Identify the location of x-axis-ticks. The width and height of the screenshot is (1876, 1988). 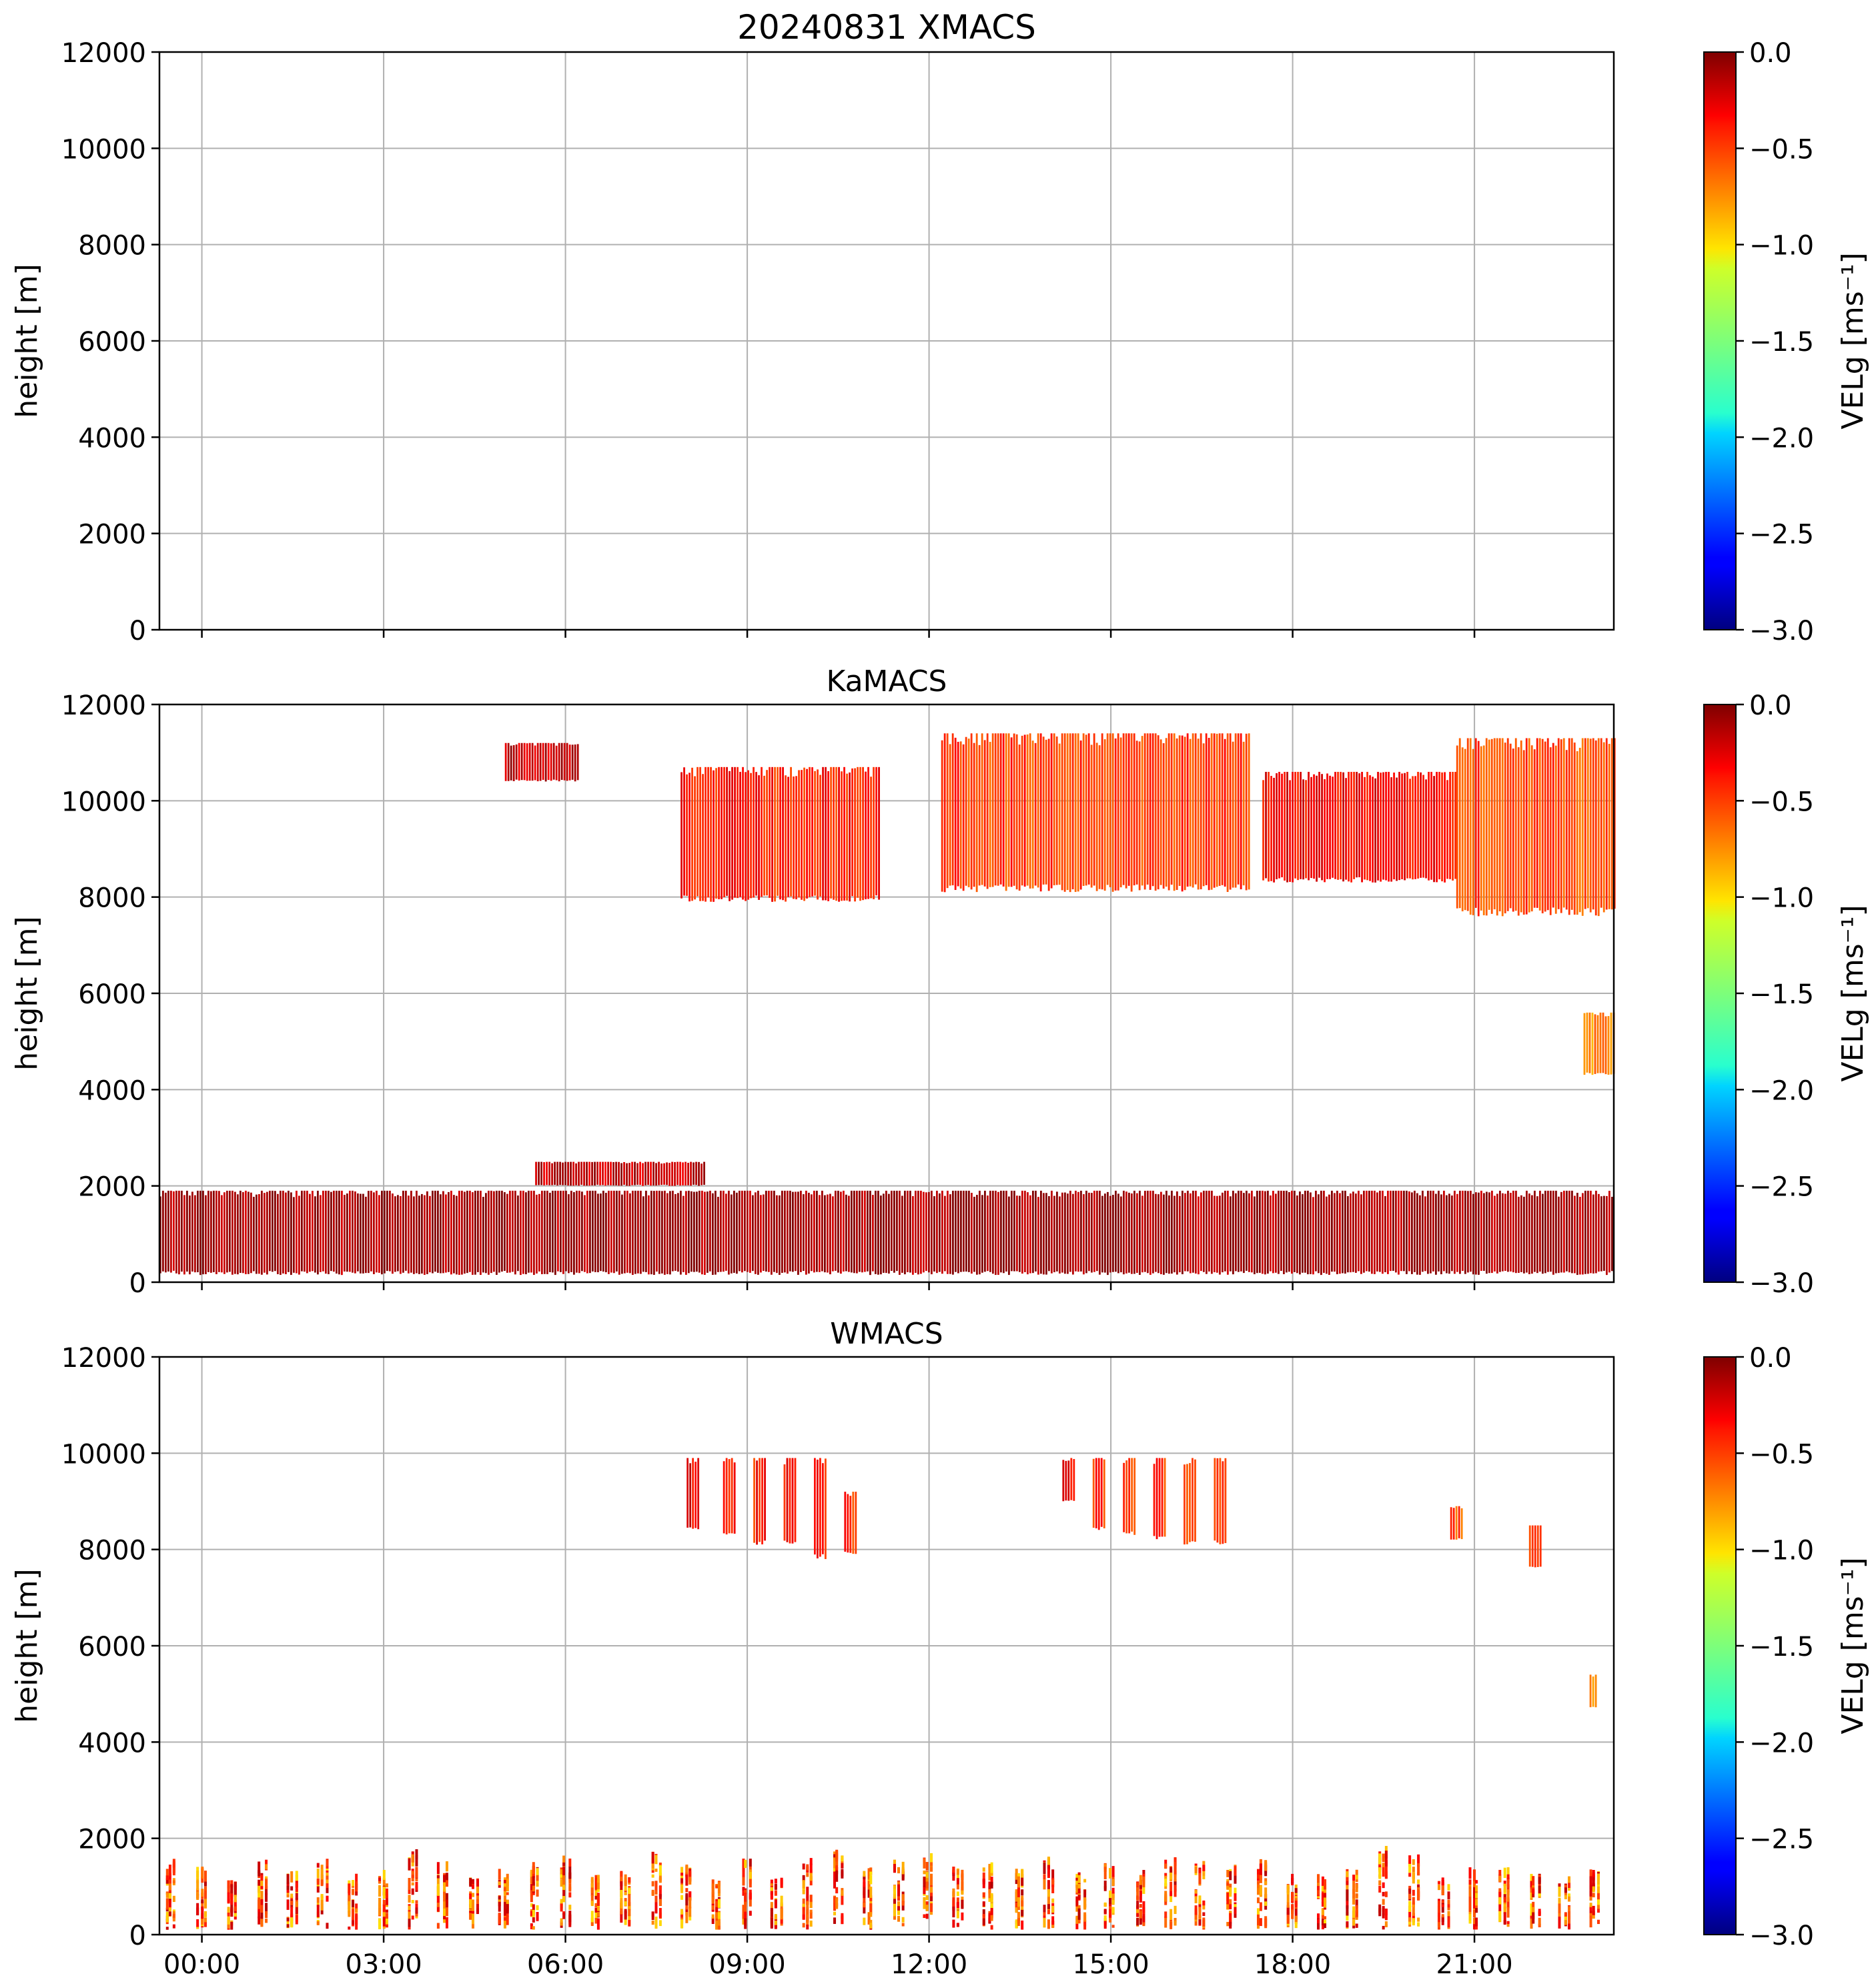
(838, 1286).